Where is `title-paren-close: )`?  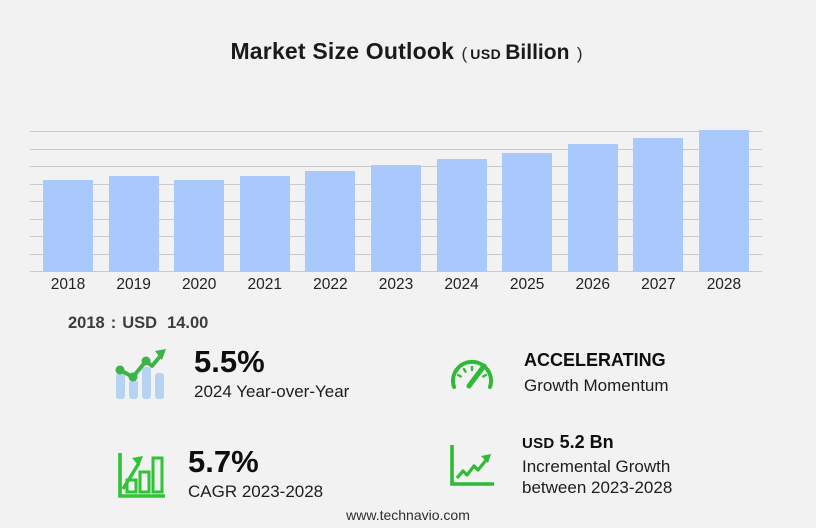 title-paren-close: ) is located at coordinates (579, 53).